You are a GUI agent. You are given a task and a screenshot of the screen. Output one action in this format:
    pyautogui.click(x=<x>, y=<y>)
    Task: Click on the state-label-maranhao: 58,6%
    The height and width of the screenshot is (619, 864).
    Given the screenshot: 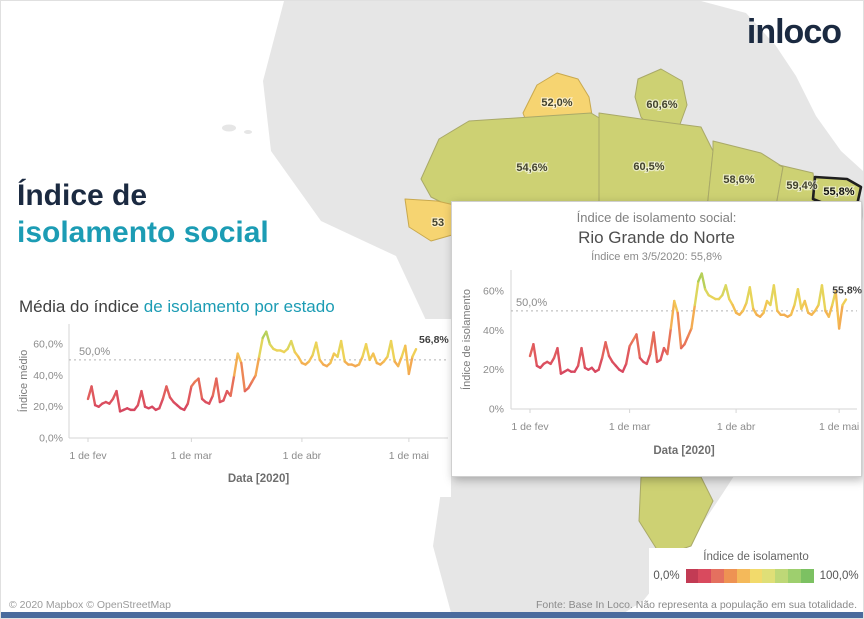 What is the action you would take?
    pyautogui.click(x=738, y=180)
    